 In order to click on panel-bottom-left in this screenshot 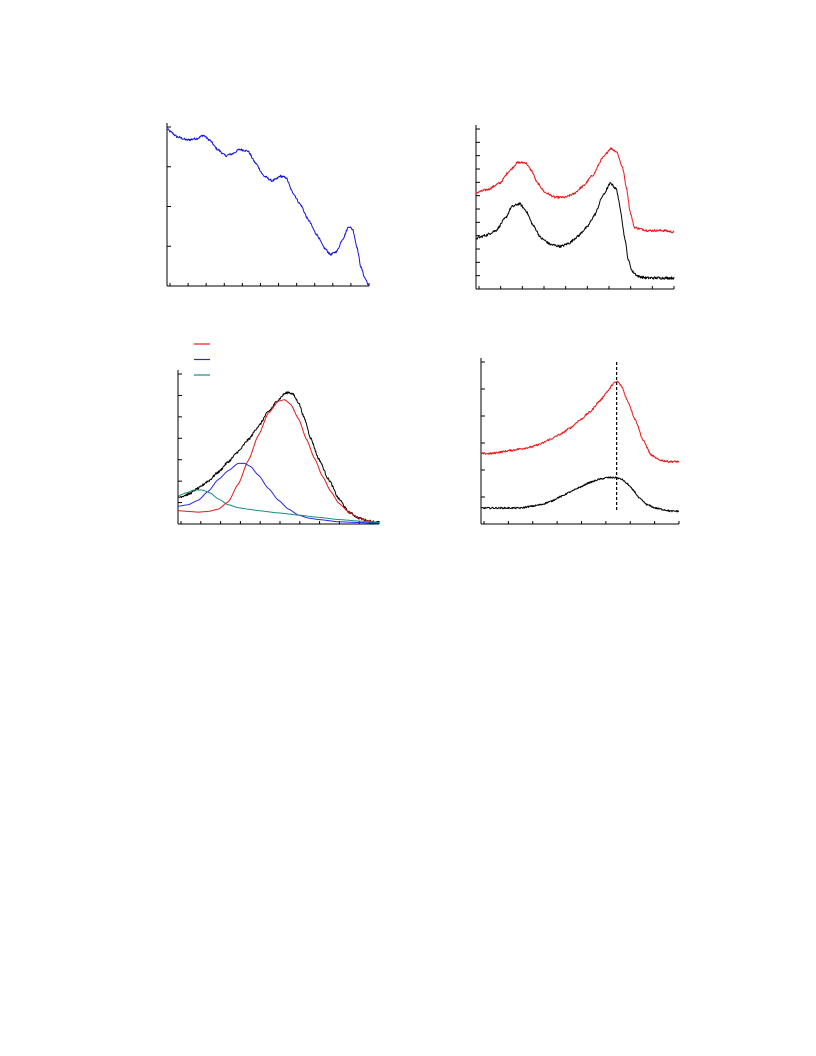, I will do `click(278, 434)`.